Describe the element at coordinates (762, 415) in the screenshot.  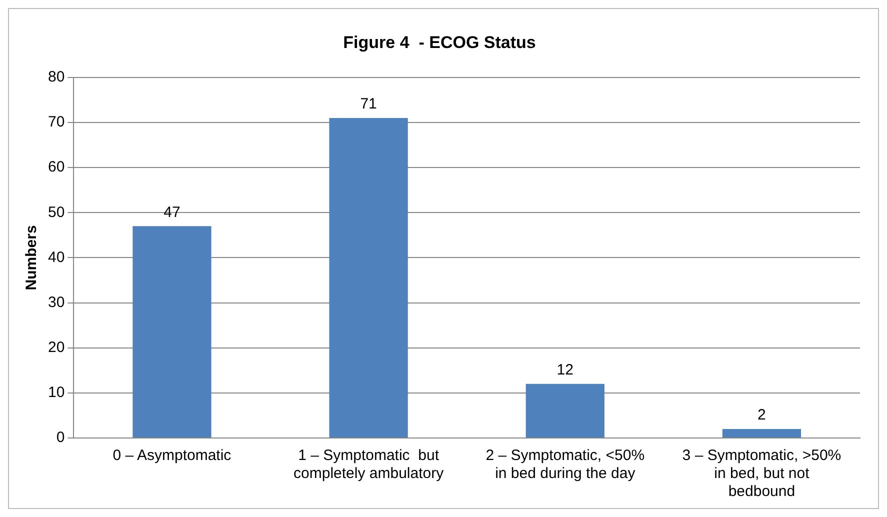
I see `data-label: 2` at that location.